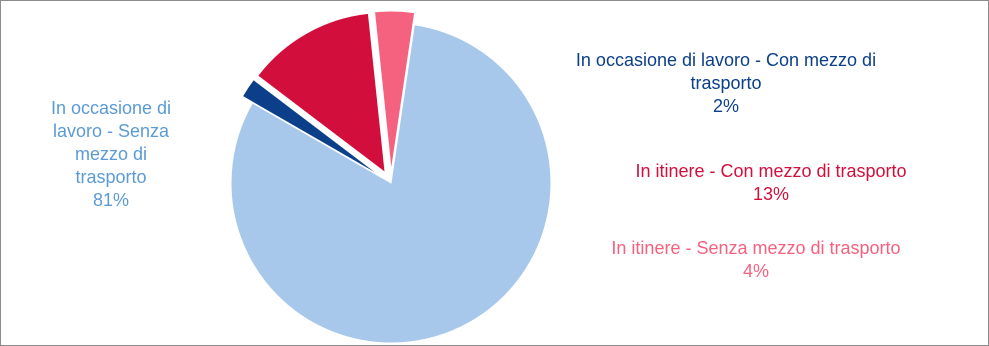 Image resolution: width=989 pixels, height=346 pixels. I want to click on pie-slice-work-with-transport, so click(311, 127).